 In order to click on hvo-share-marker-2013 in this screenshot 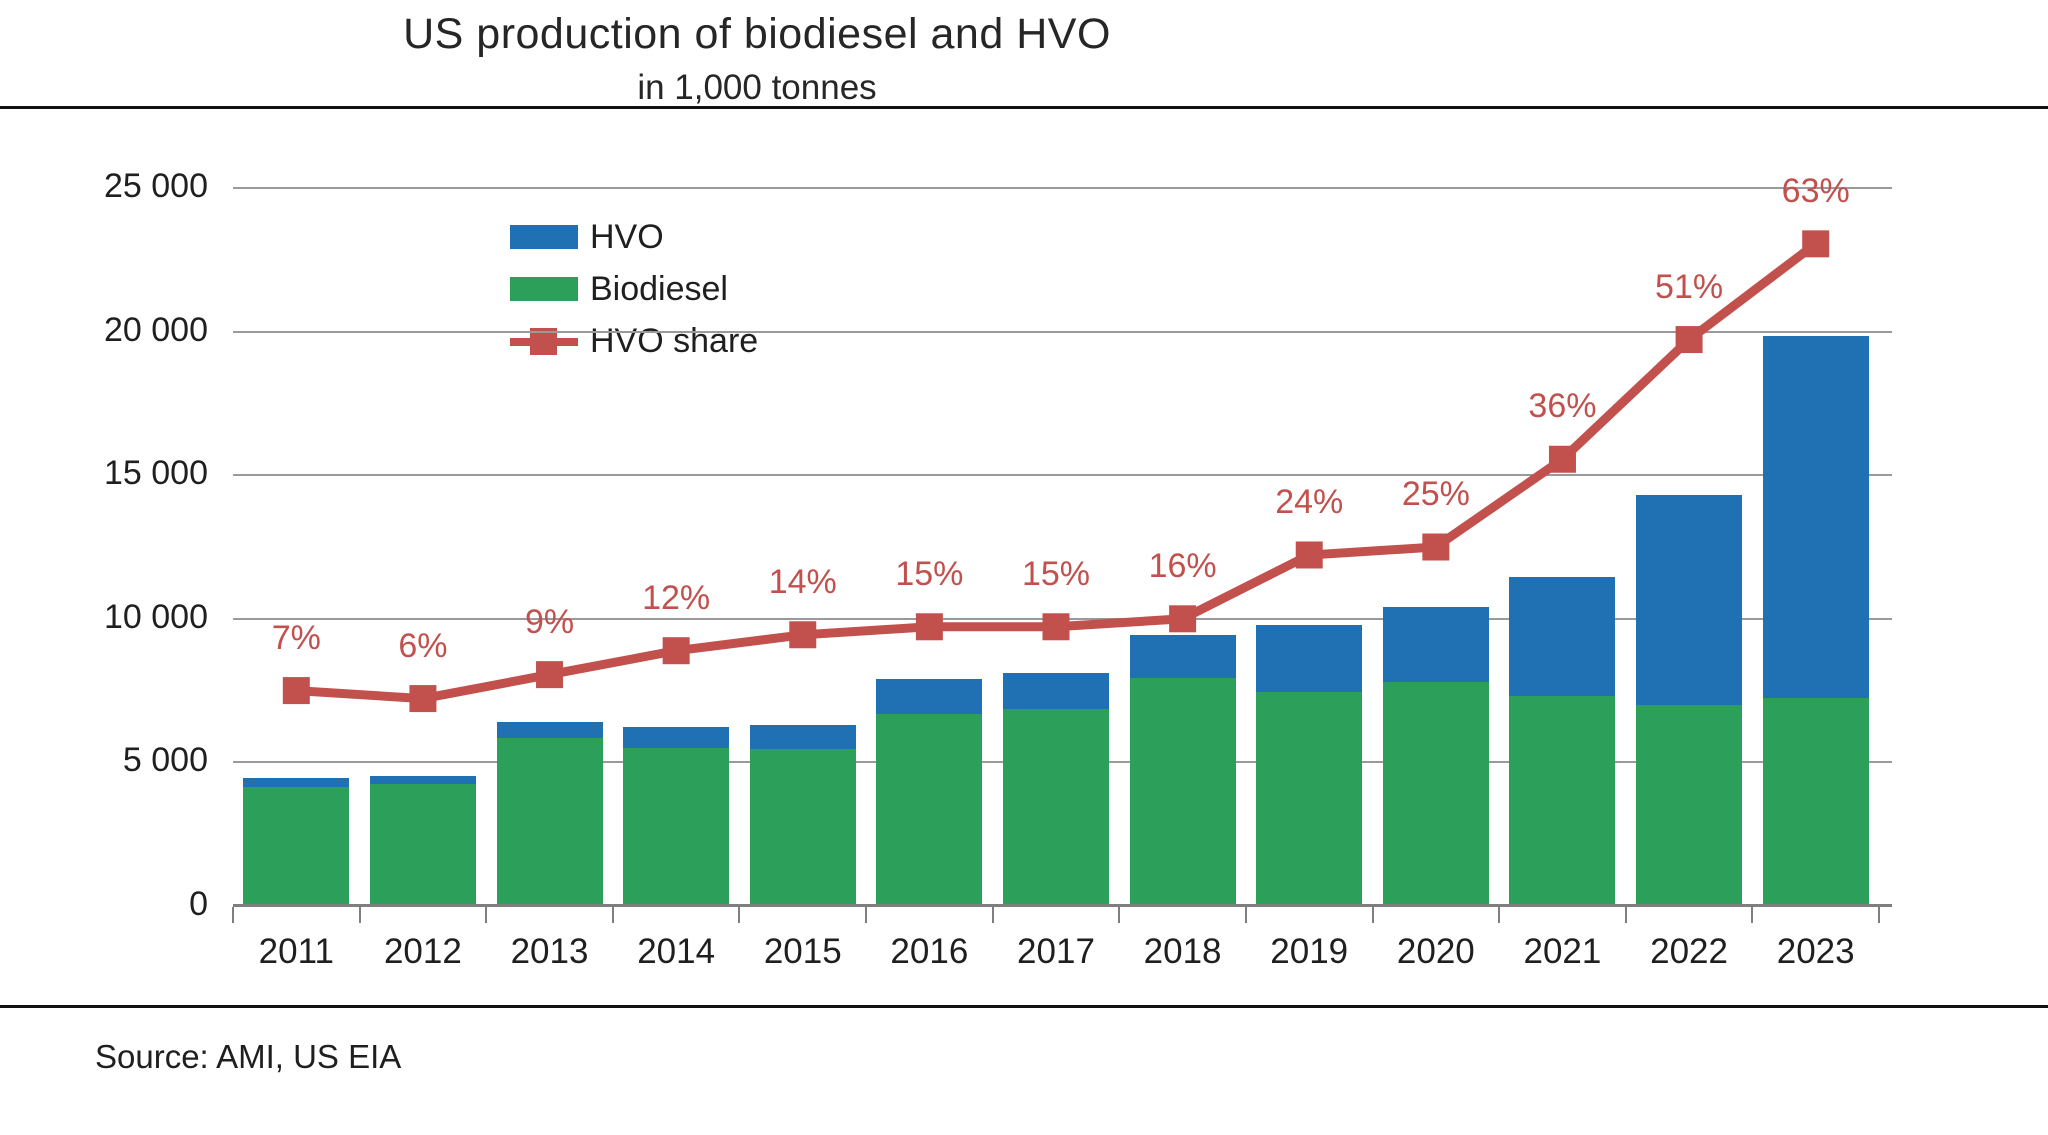, I will do `click(550, 675)`.